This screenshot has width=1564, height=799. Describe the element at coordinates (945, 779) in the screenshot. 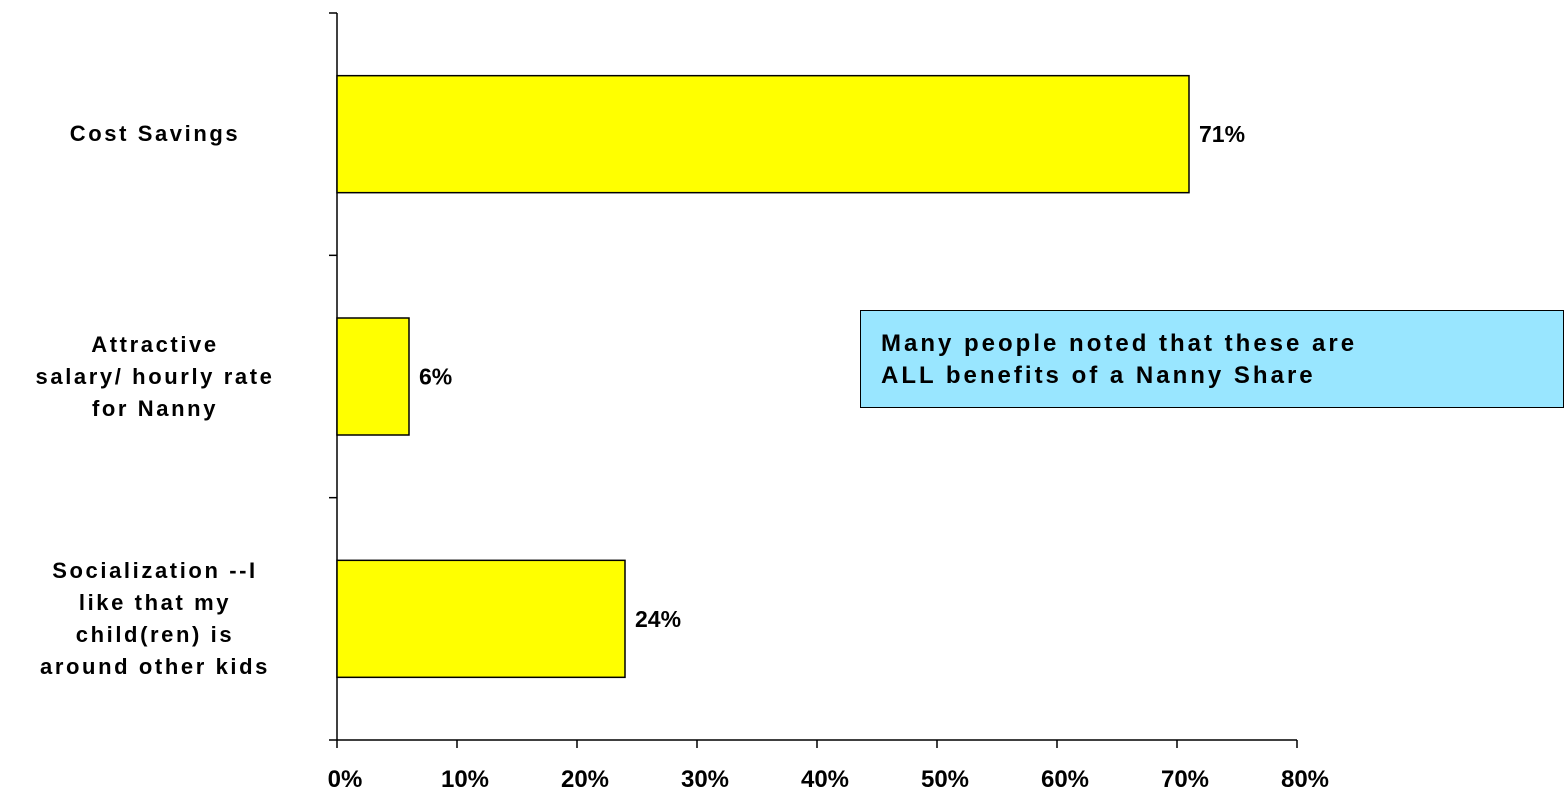

I see `x-tick-label: 50%` at that location.